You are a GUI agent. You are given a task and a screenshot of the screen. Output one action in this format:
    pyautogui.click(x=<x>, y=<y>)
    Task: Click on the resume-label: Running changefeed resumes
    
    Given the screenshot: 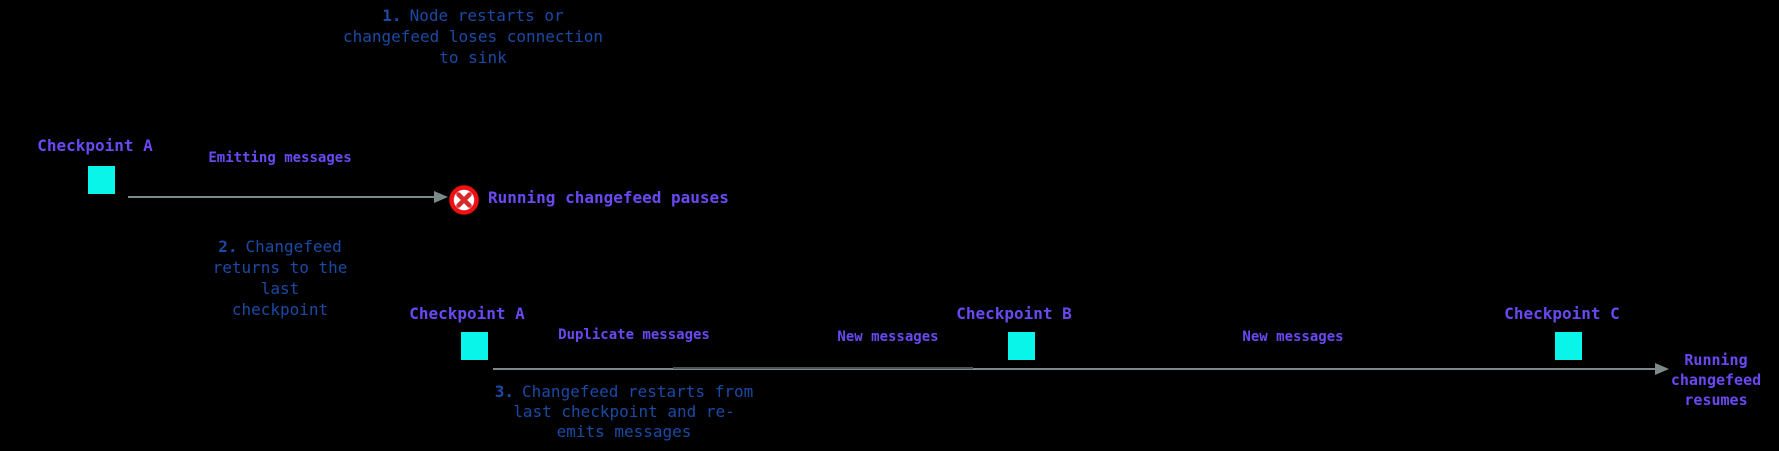 What is the action you would take?
    pyautogui.click(x=1712, y=380)
    